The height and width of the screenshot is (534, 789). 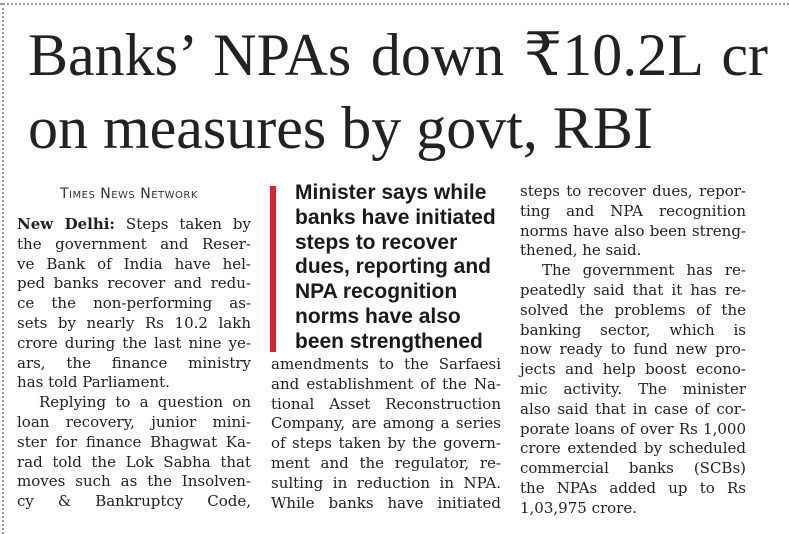 What do you see at coordinates (134, 303) in the screenshot?
I see `article-line: ce the non-performing as-` at bounding box center [134, 303].